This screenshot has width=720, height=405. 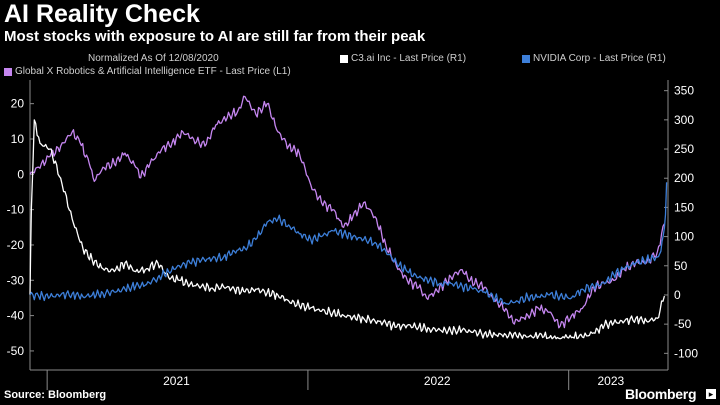 I want to click on legend-swatch-nvda, so click(x=526, y=58).